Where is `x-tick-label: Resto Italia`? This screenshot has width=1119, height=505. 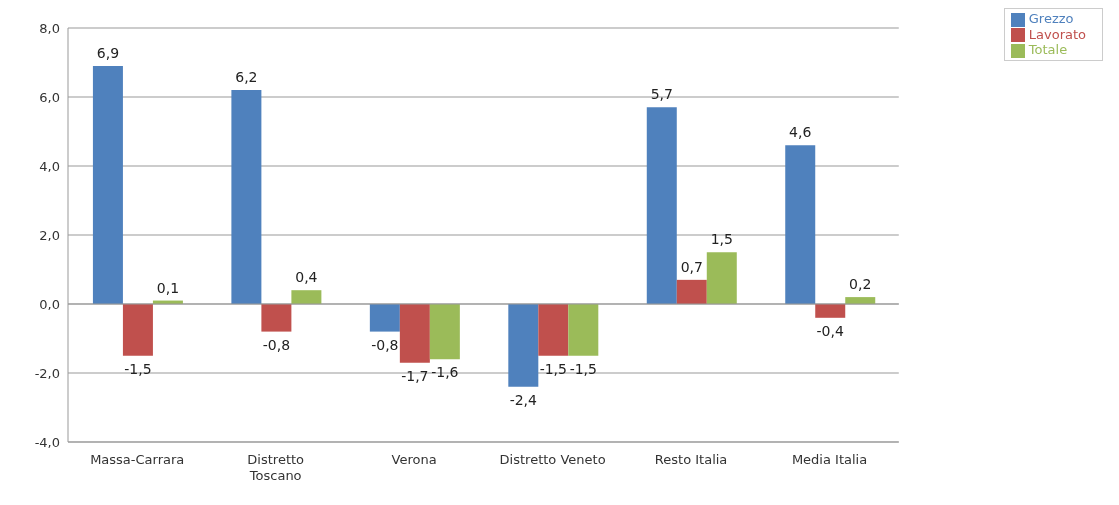
x-tick-label: Resto Italia is located at coordinates (691, 459).